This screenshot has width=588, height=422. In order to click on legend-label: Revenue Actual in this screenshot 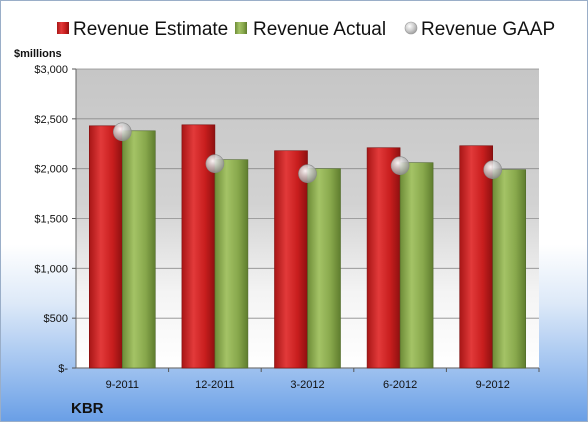, I will do `click(319, 29)`.